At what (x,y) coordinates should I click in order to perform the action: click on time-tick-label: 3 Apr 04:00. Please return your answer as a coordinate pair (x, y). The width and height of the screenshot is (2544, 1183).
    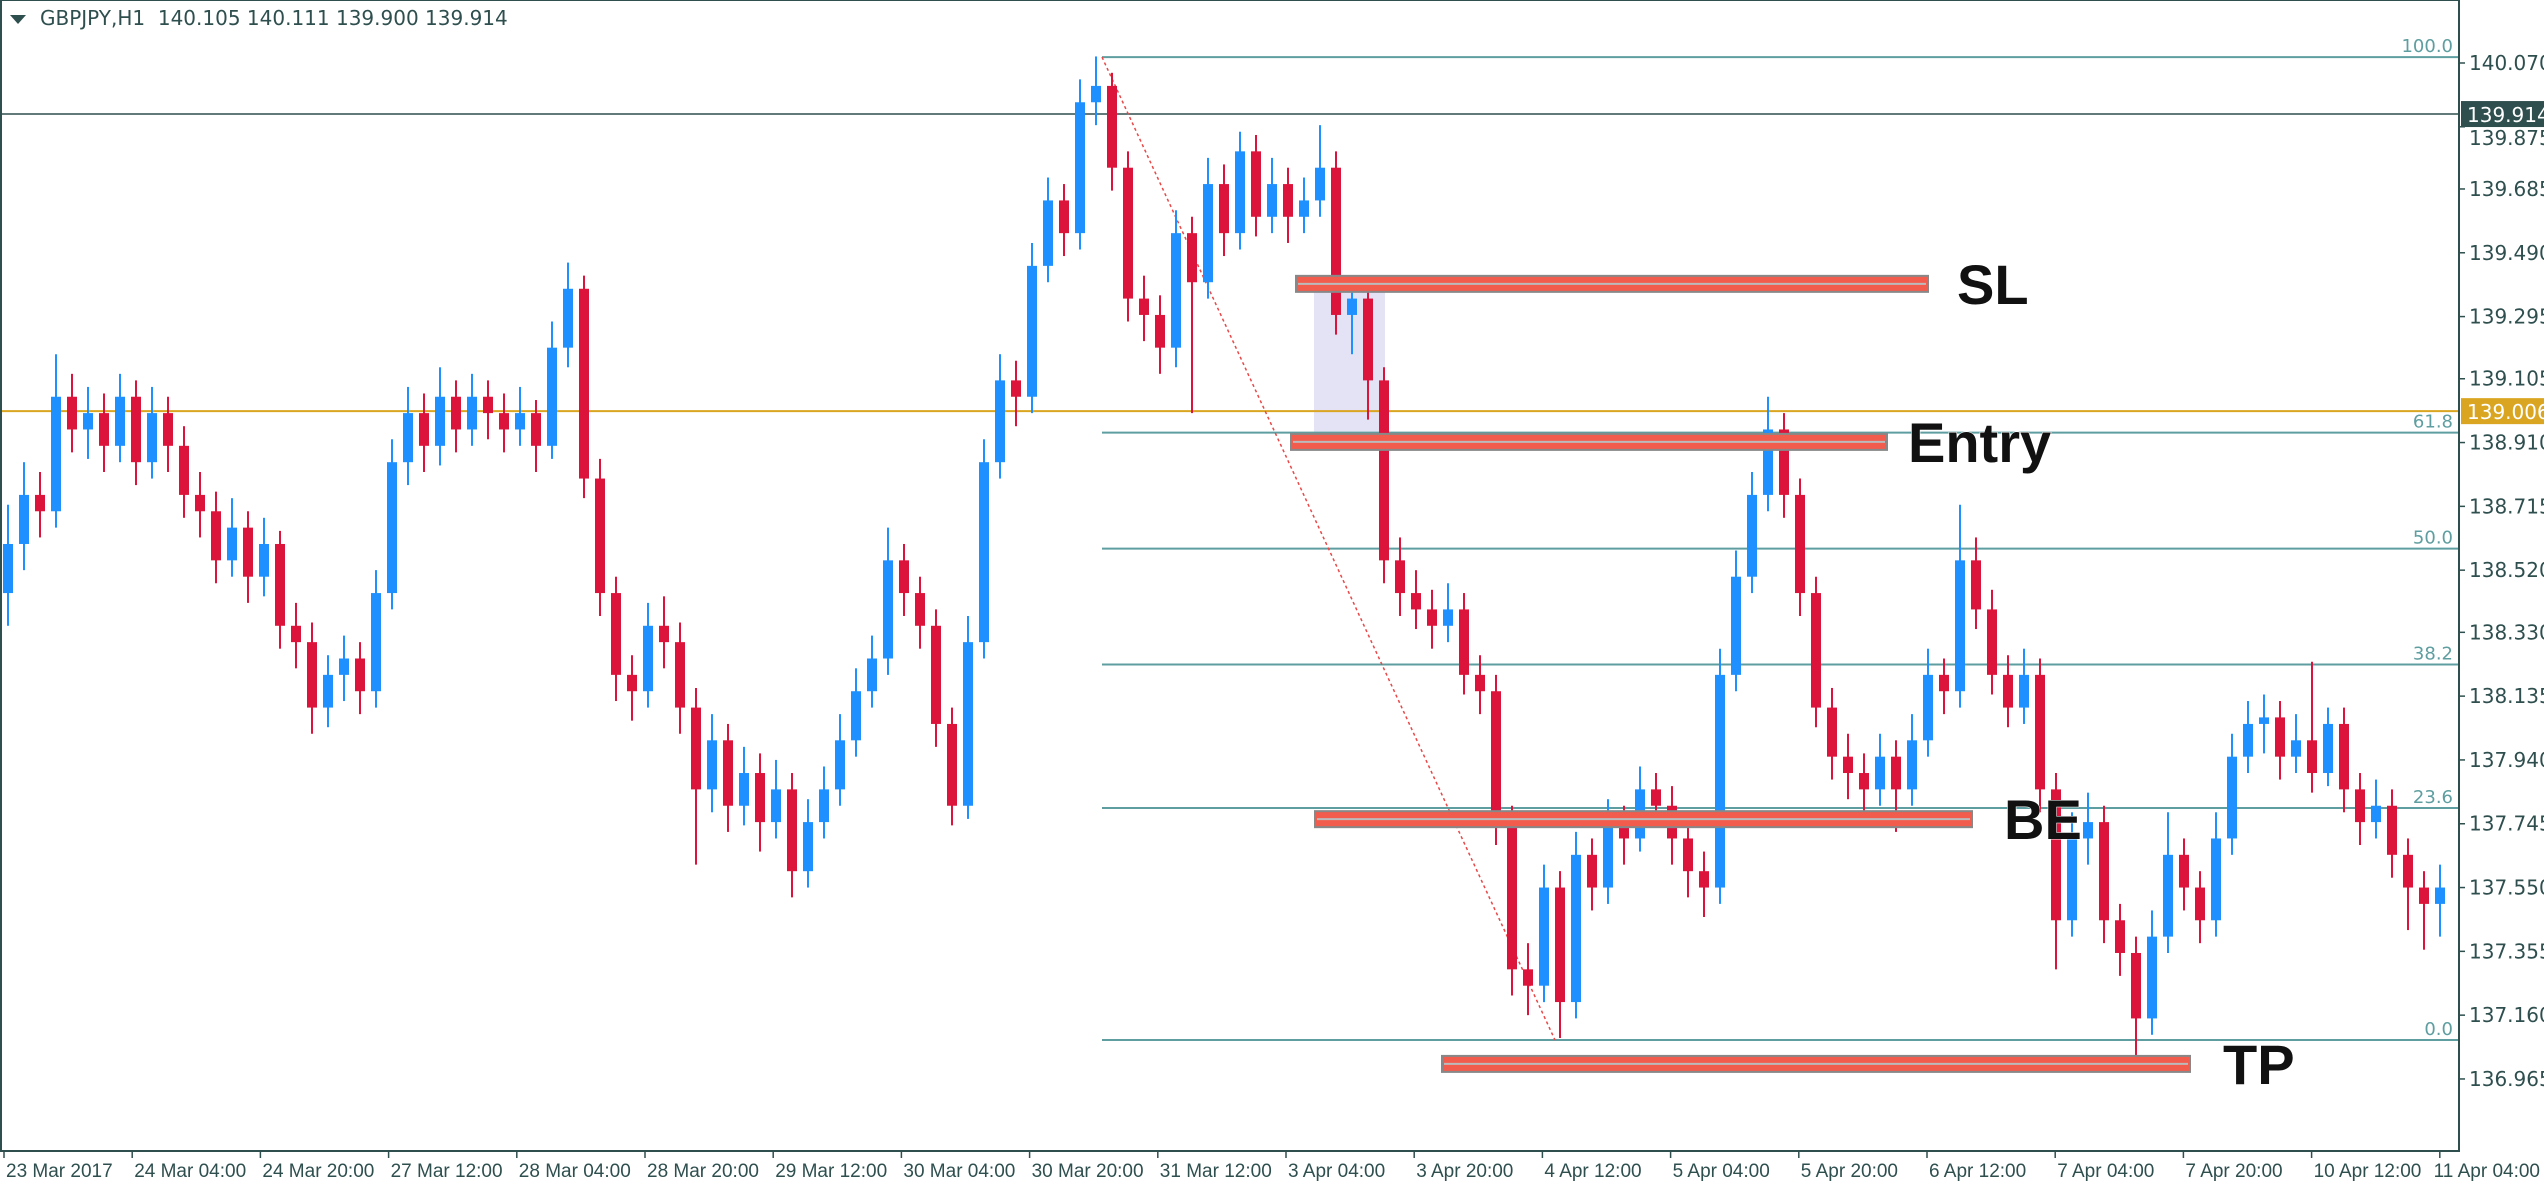
    Looking at the image, I should click on (1336, 1171).